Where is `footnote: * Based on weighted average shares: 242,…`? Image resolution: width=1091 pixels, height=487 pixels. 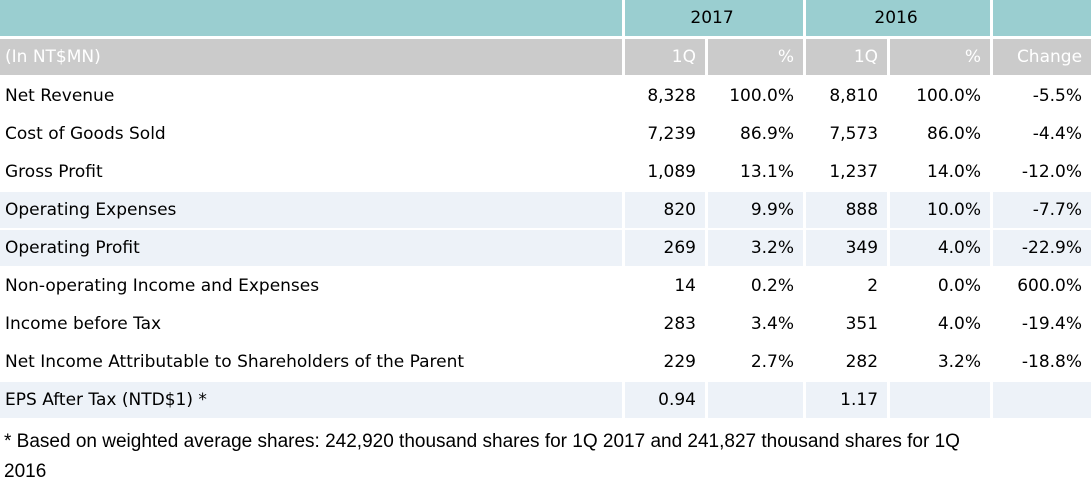 footnote: * Based on weighted average shares: 242,… is located at coordinates (545, 453).